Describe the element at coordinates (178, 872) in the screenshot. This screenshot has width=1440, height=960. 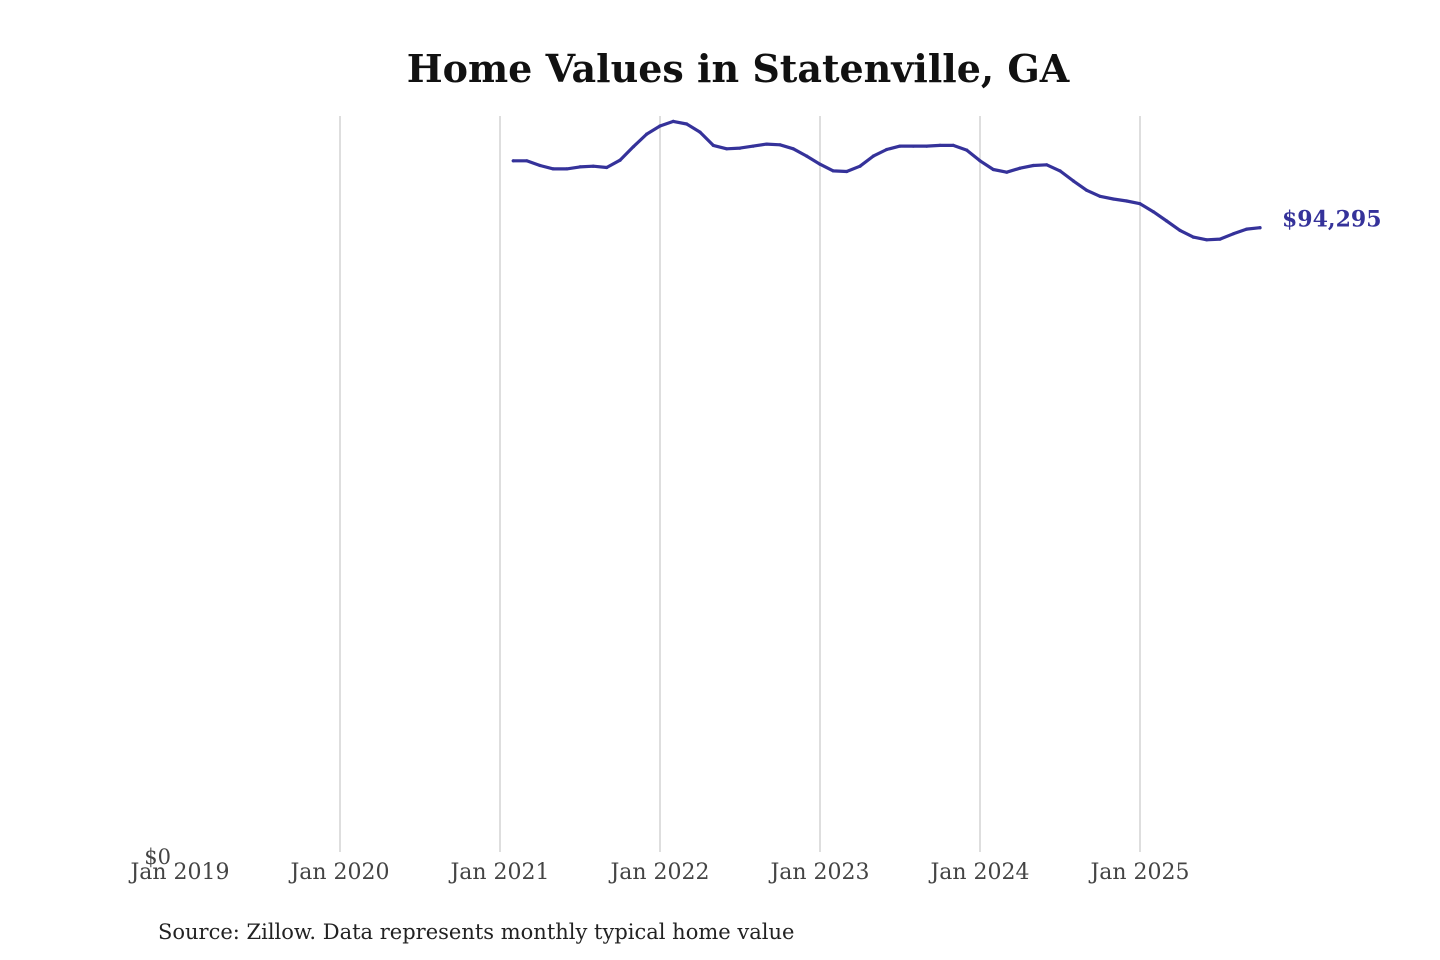
I see `x-tick-label: Jan 2019` at that location.